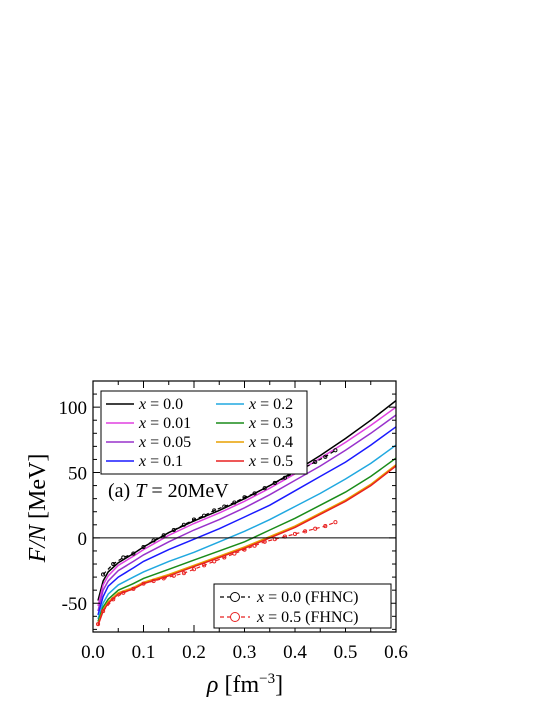  What do you see at coordinates (311, 597) in the screenshot?
I see `legend-label-value: = 0.0 (FHNC)` at bounding box center [311, 597].